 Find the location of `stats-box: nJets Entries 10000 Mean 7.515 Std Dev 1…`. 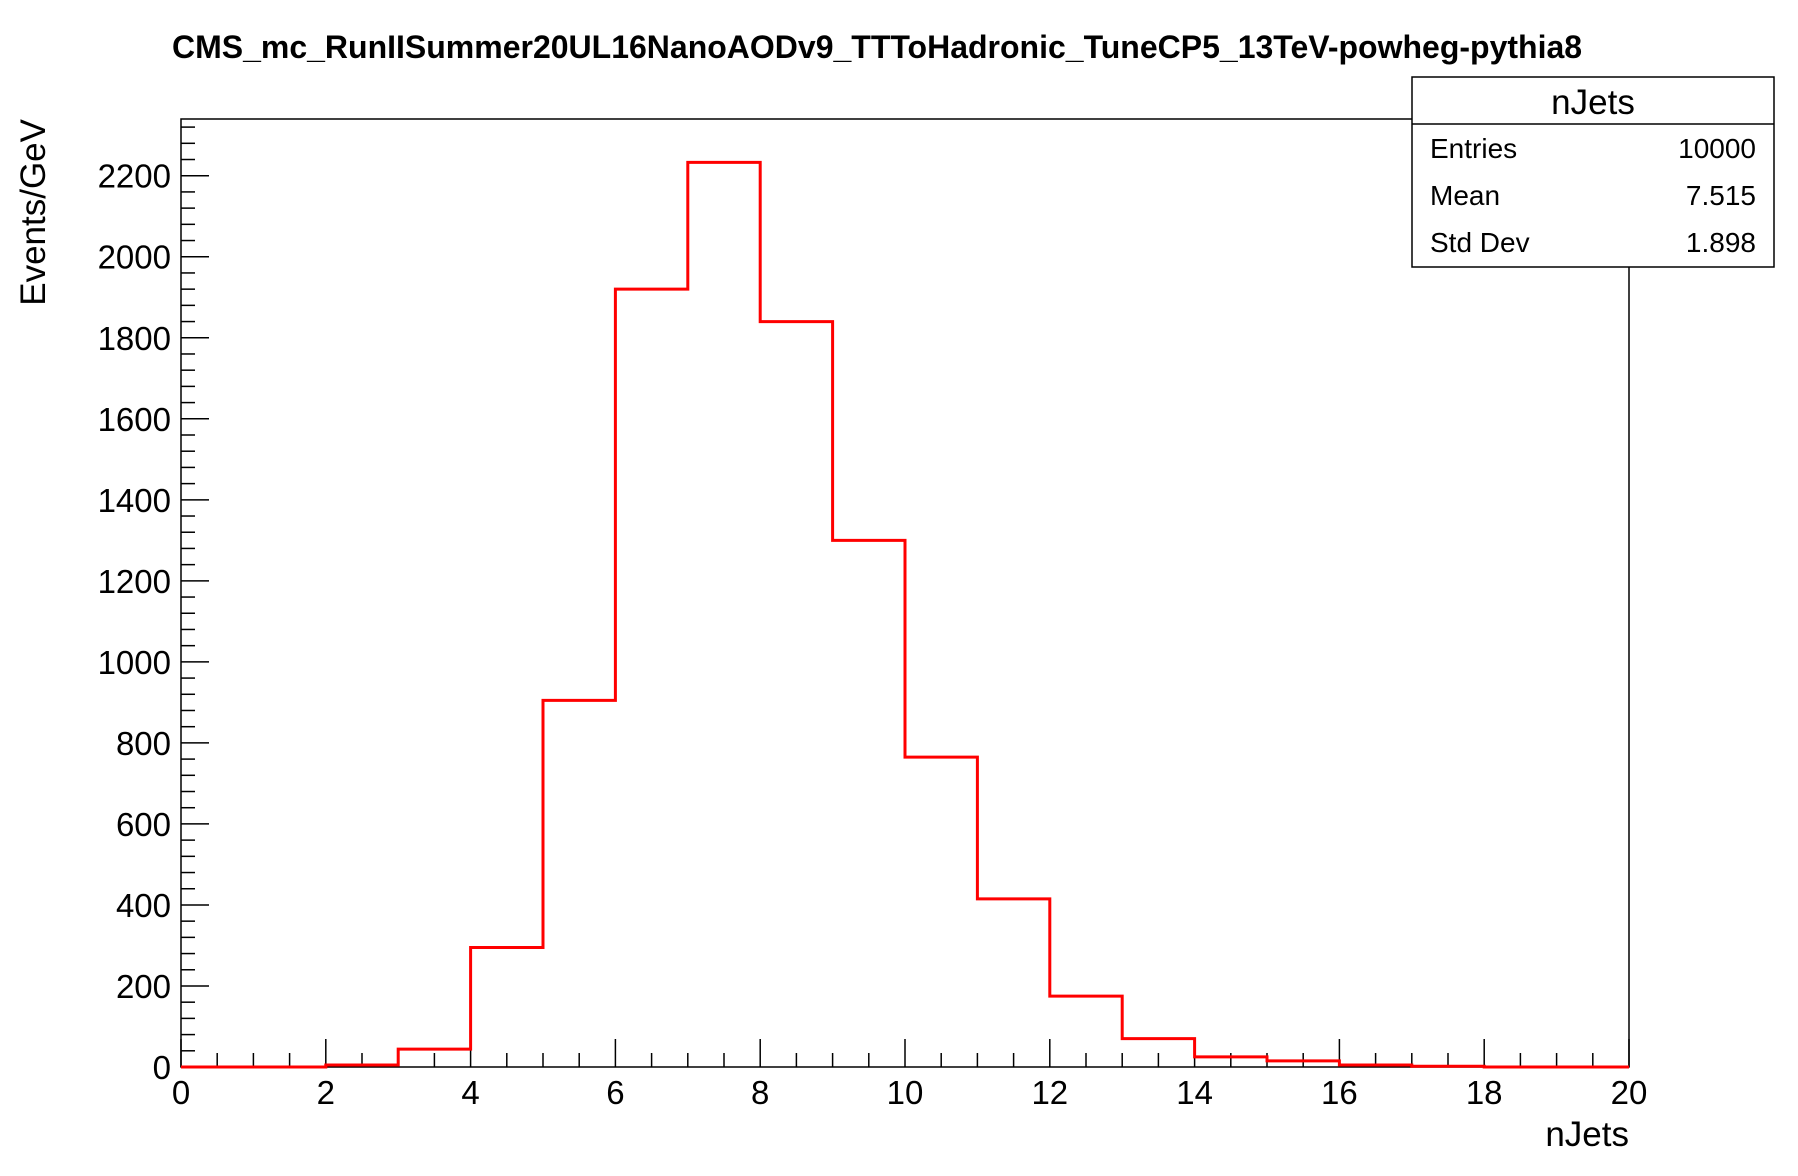

stats-box: nJets Entries 10000 Mean 7.515 Std Dev 1… is located at coordinates (1593, 172).